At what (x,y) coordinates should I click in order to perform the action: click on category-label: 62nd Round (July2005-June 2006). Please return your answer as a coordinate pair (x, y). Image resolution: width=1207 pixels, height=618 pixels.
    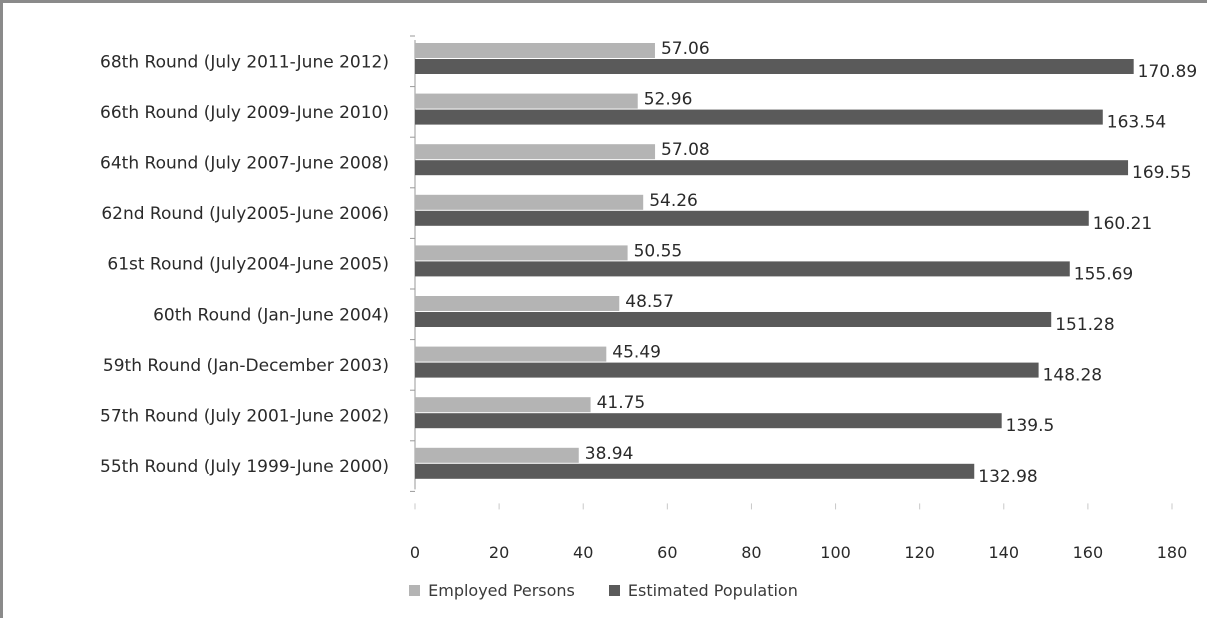
    Looking at the image, I should click on (245, 214).